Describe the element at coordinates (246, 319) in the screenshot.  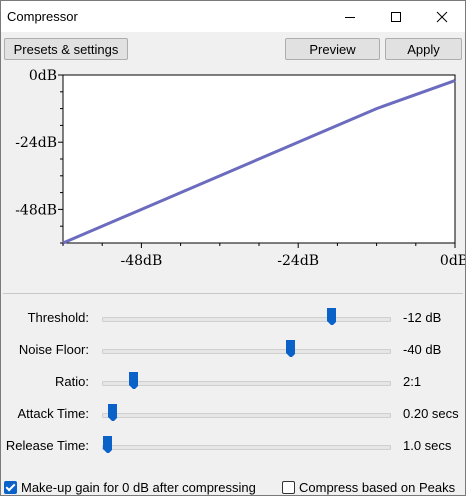
I see `threshold-slider` at that location.